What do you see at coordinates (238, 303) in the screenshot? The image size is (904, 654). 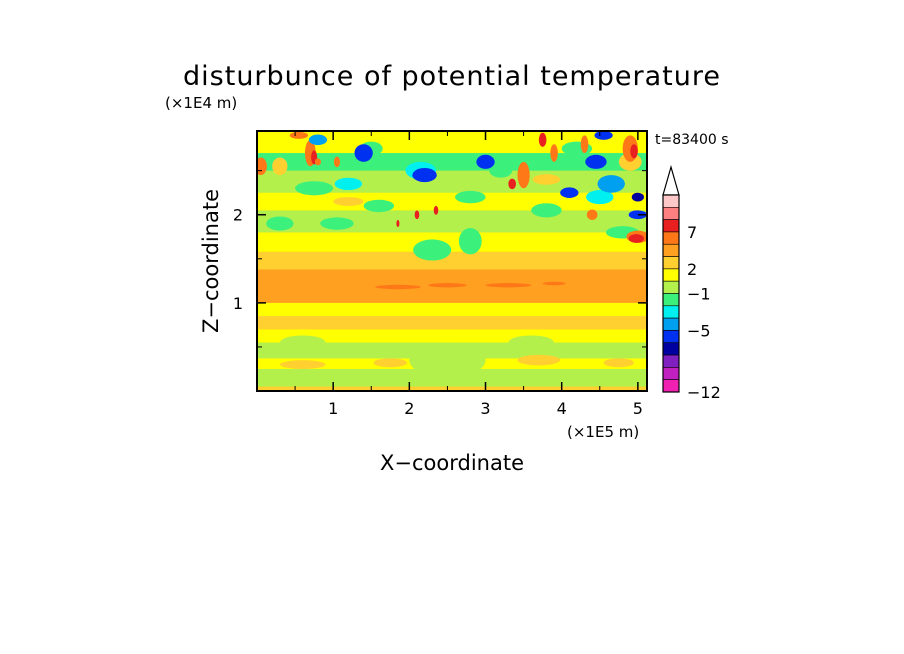 I see `y-tick-label: 1` at bounding box center [238, 303].